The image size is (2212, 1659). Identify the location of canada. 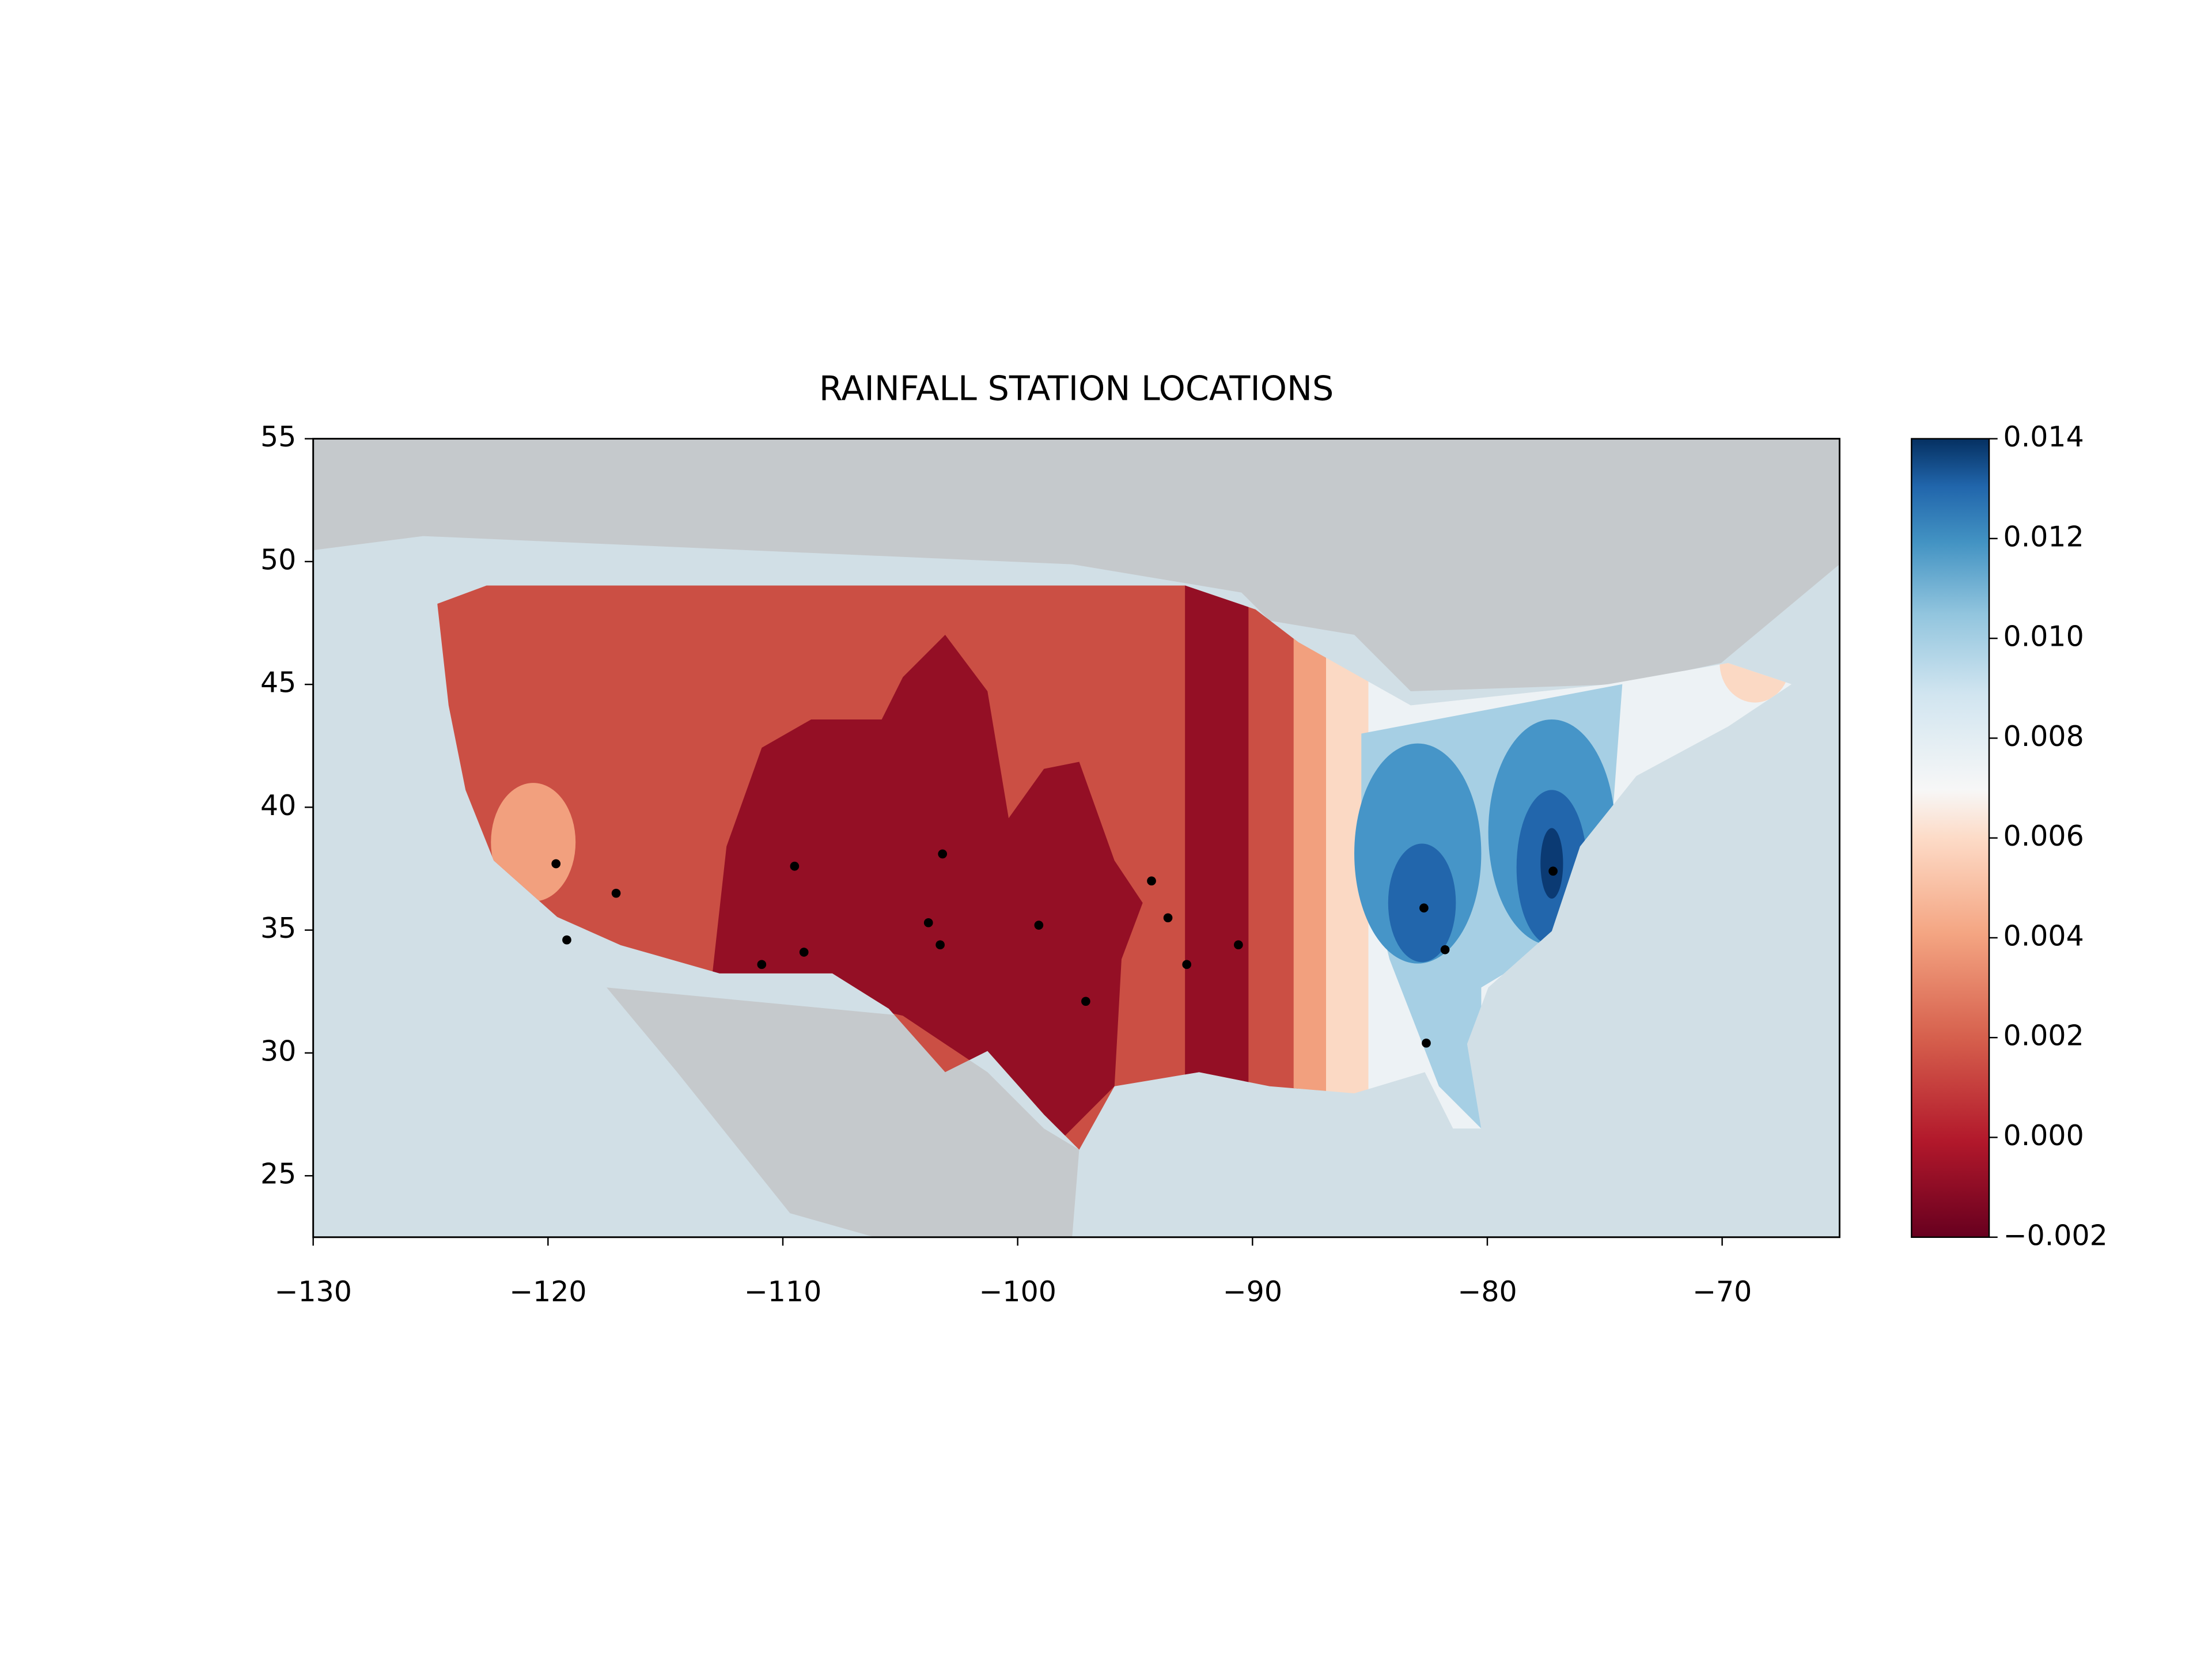
(1076, 564).